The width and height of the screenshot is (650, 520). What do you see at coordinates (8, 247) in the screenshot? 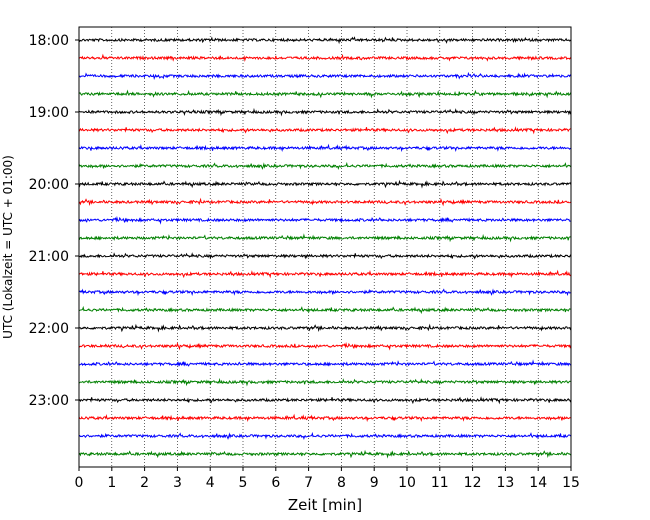
I see `y-axis-label: UTC (Lokalzeit = UTC + 01:00)` at bounding box center [8, 247].